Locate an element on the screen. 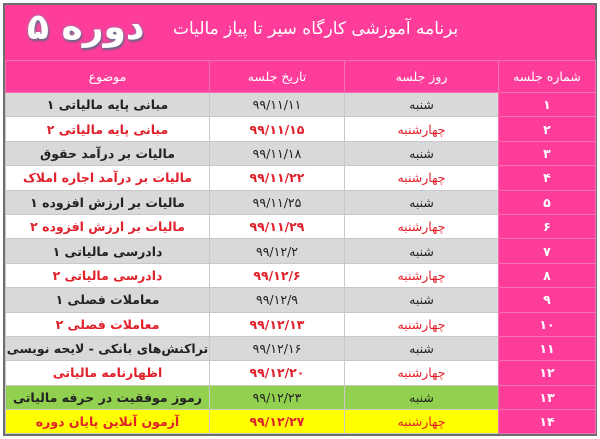 This screenshot has width=600, height=439. table-row: ۳ شنبه ۹۹/۱۱/۱۸ مالیات بر درآمد حقوق is located at coordinates (300, 153).